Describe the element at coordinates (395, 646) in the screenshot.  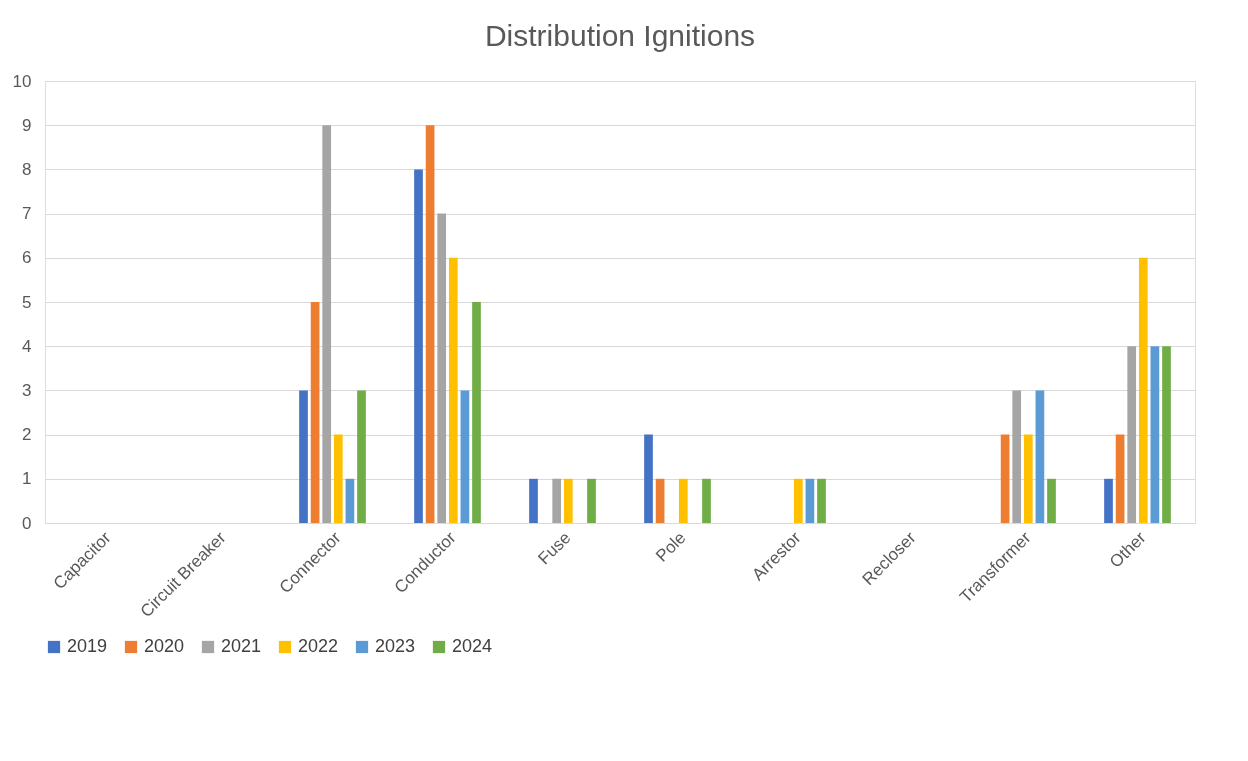
I see `legend-label: 2023` at that location.